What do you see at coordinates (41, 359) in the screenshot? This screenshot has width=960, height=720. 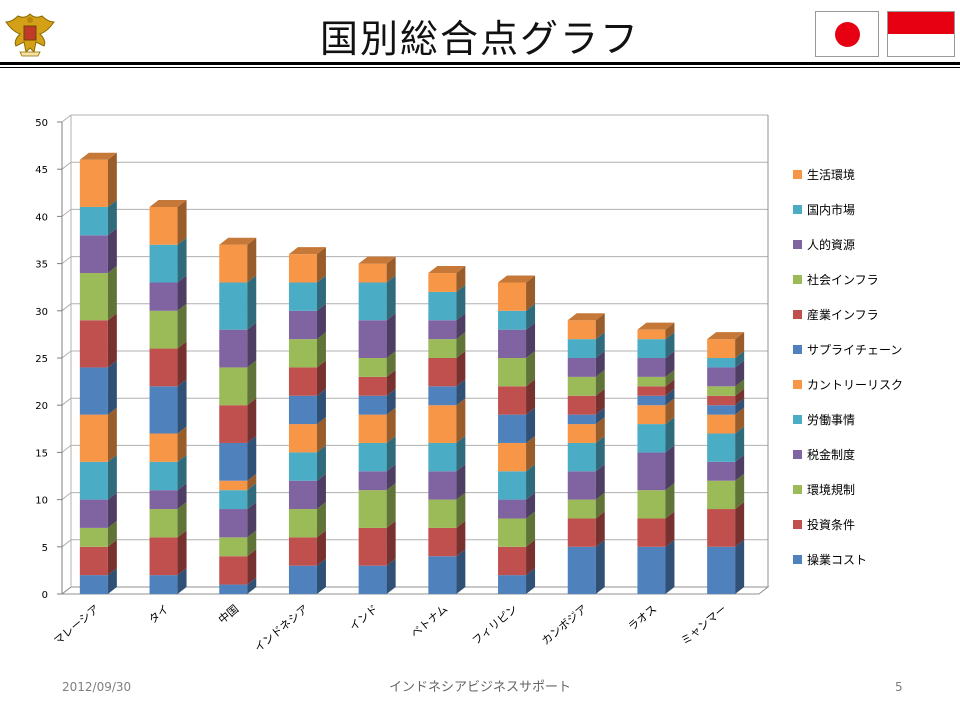 I see `y-tick-label: 25` at bounding box center [41, 359].